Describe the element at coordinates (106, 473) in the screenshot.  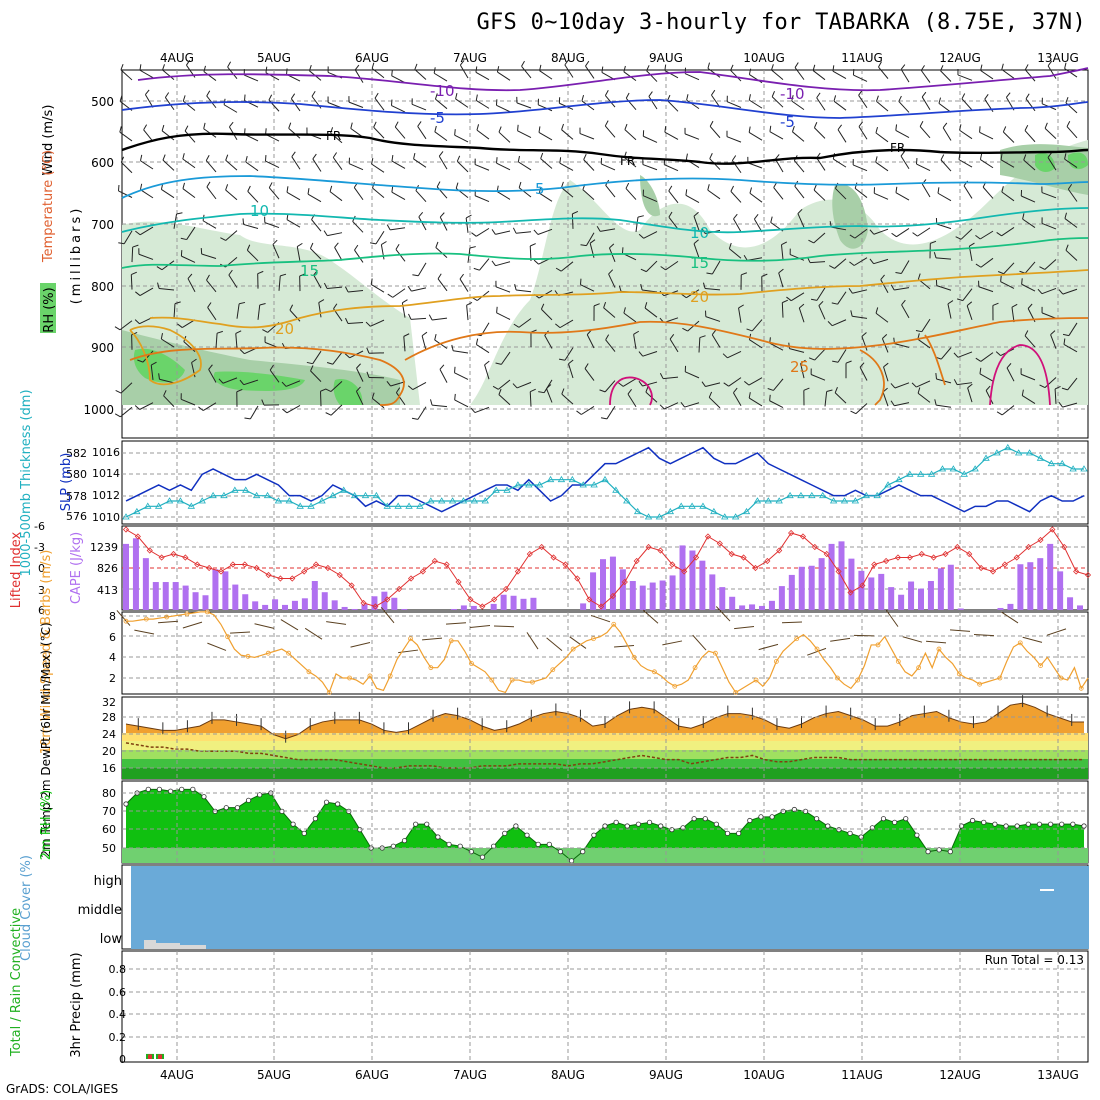
I see `tick-label: 1014` at that location.